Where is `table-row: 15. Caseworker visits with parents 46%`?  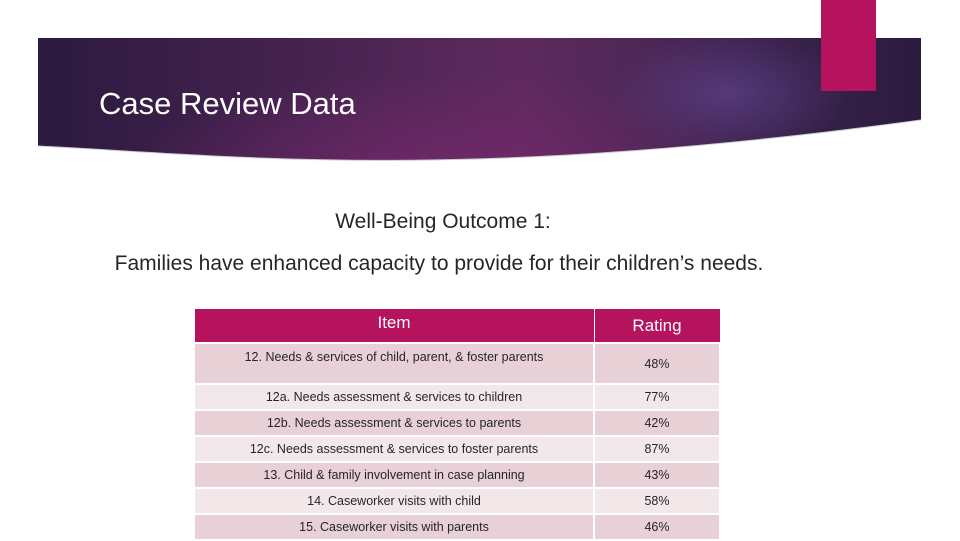 table-row: 15. Caseworker visits with parents 46% is located at coordinates (457, 527).